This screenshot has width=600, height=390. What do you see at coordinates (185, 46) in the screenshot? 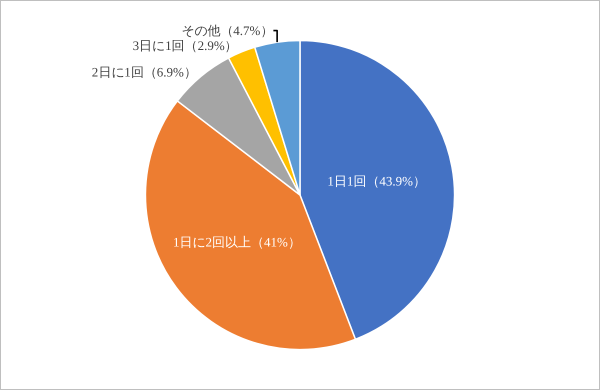
I see `slice-label: 3日に1回（2.9%）` at bounding box center [185, 46].